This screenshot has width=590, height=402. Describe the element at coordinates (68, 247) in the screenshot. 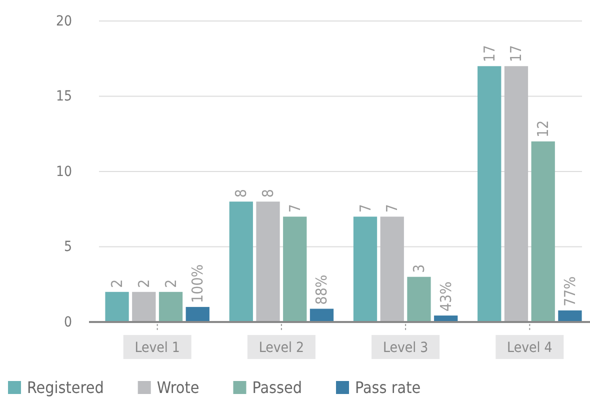

I see `y-tick-label: 5` at that location.